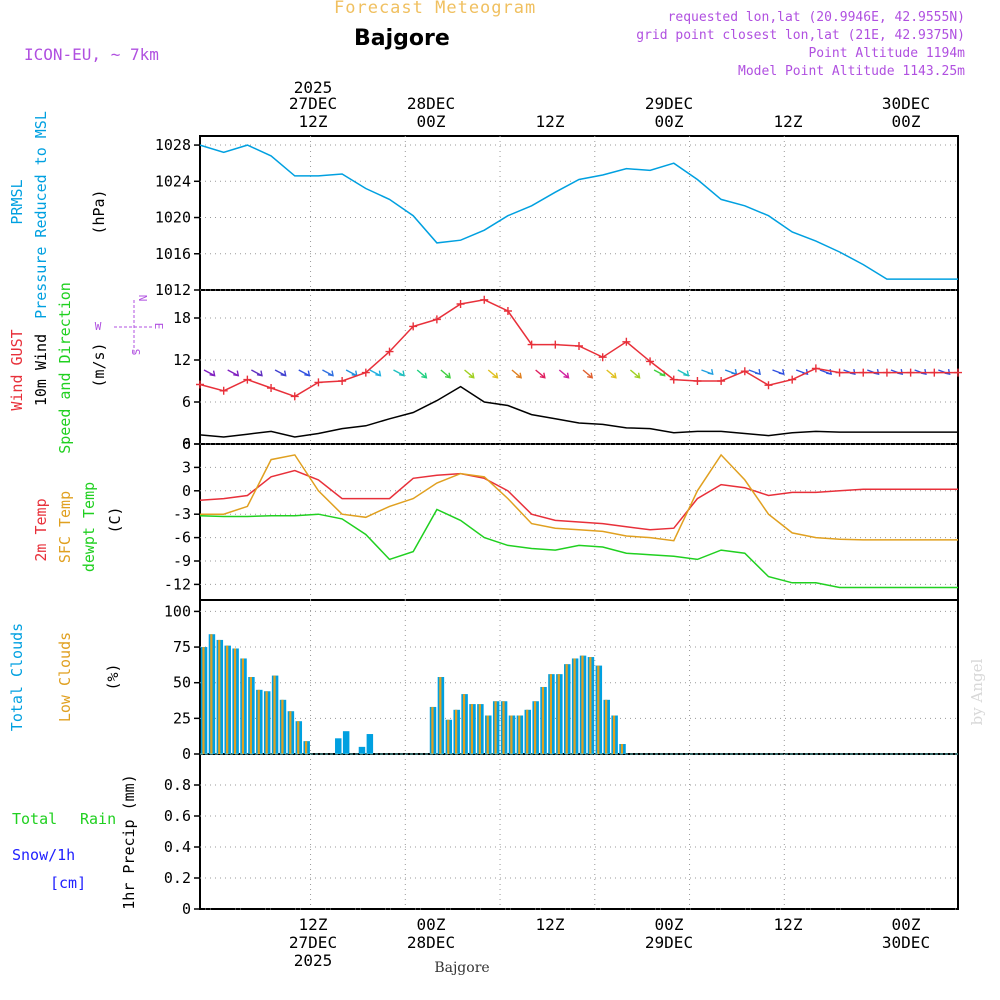  What do you see at coordinates (17, 677) in the screenshot?
I see `total-clouds-label: Total Clouds` at bounding box center [17, 677].